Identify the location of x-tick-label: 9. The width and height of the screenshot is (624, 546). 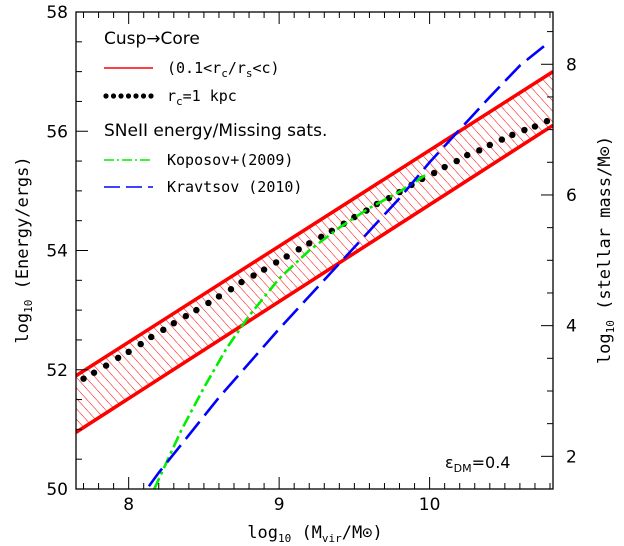
(279, 505).